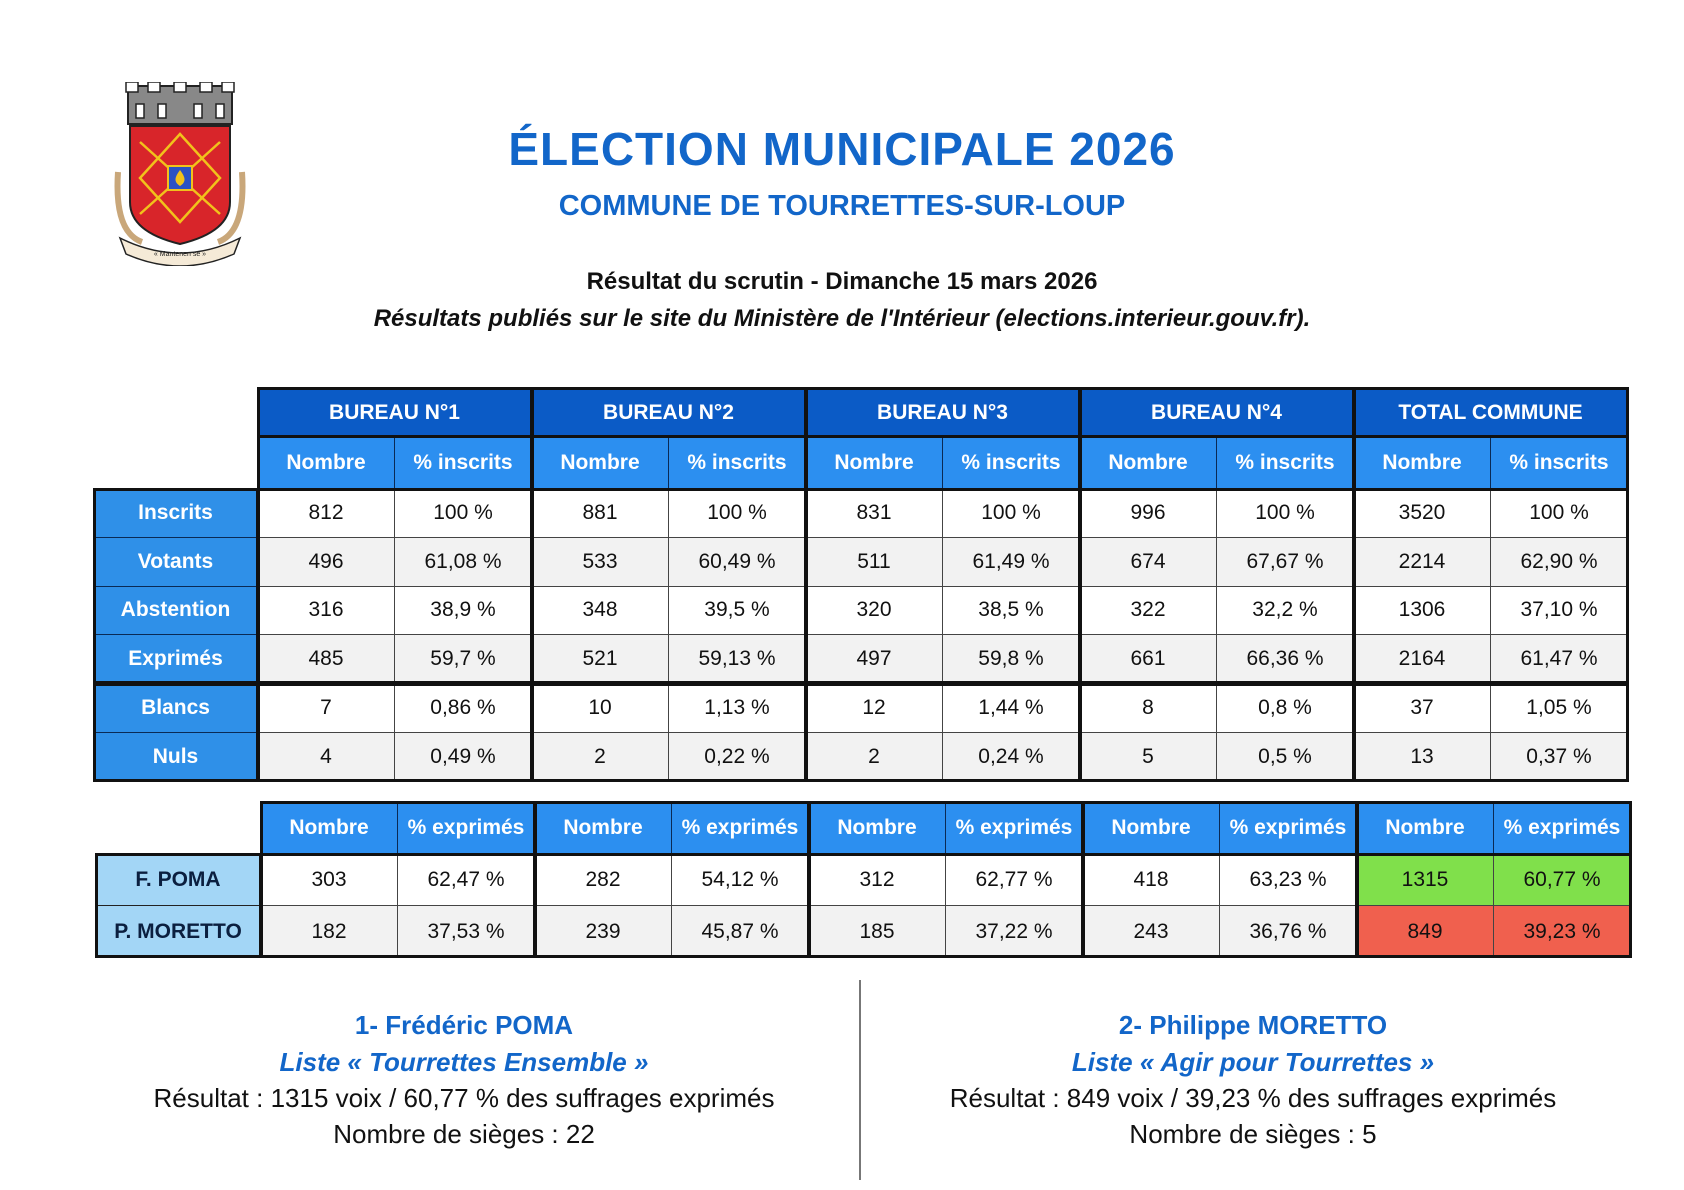 The width and height of the screenshot is (1684, 1190). I want to click on cell: 36,76 %, so click(1288, 931).